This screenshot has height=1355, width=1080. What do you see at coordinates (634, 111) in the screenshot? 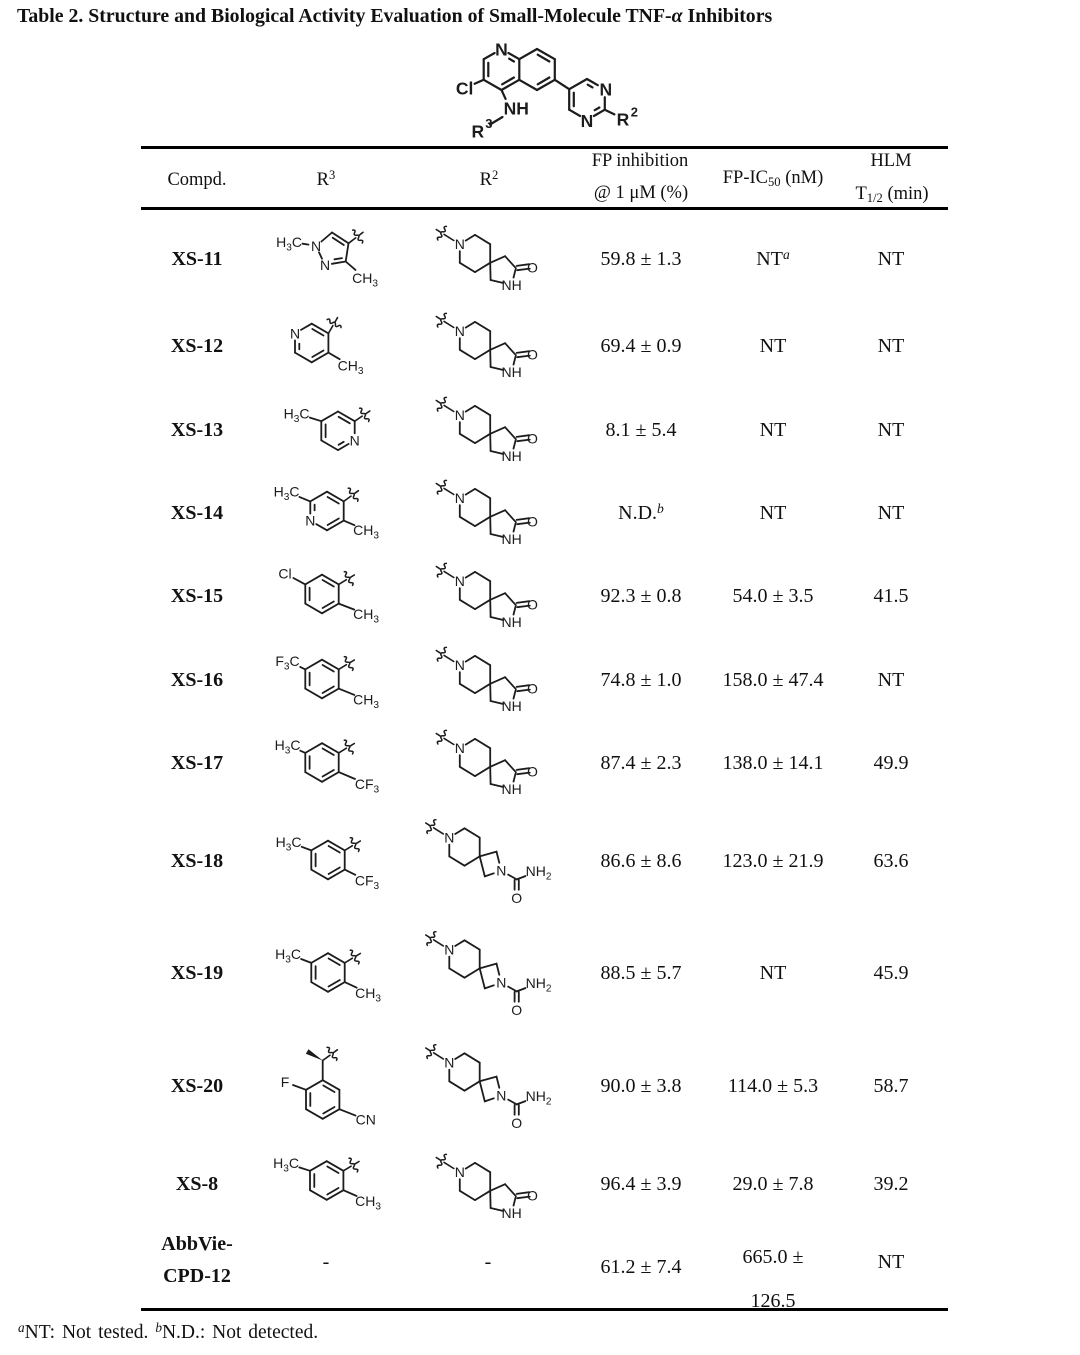
I see `svg-text: 2` at bounding box center [634, 111].